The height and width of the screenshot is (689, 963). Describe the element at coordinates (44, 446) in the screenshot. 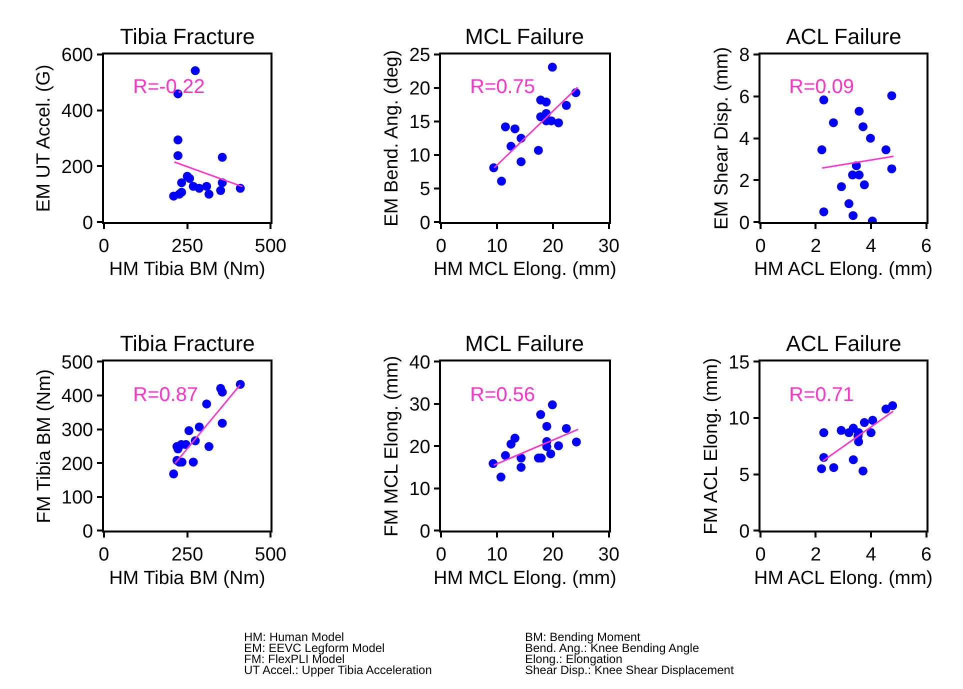

I see `y-axis-title: FM Tibia BM (Nm)` at that location.